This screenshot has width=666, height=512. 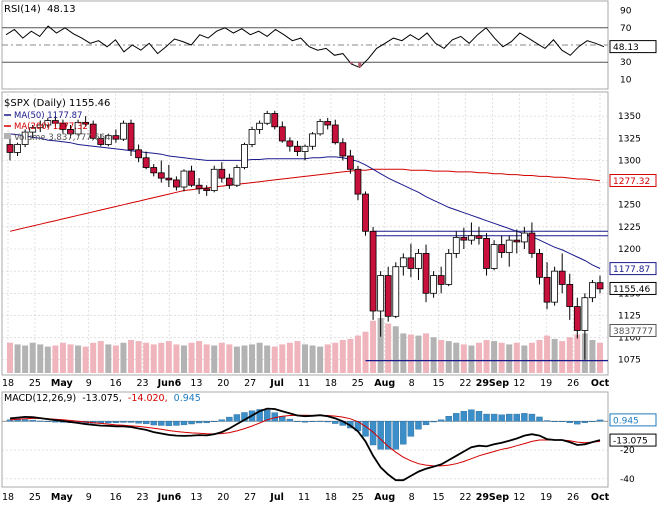 I want to click on macd-legend-hist: 0.945, so click(x=187, y=398).